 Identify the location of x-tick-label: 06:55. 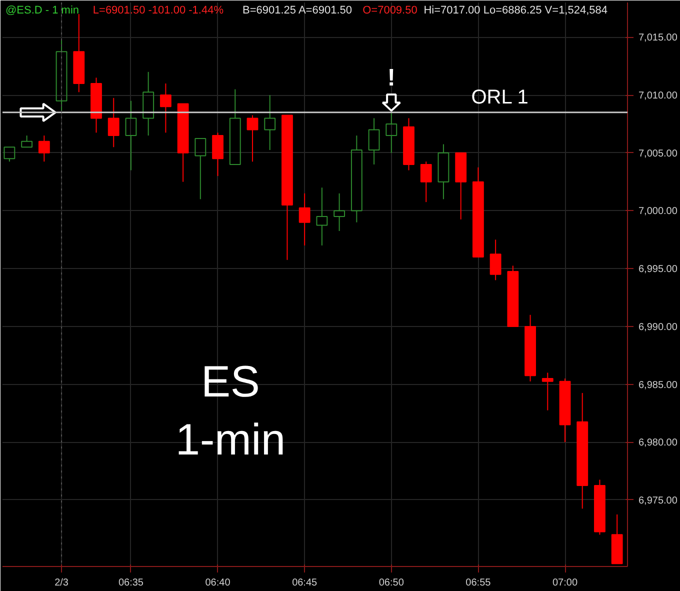
(479, 583).